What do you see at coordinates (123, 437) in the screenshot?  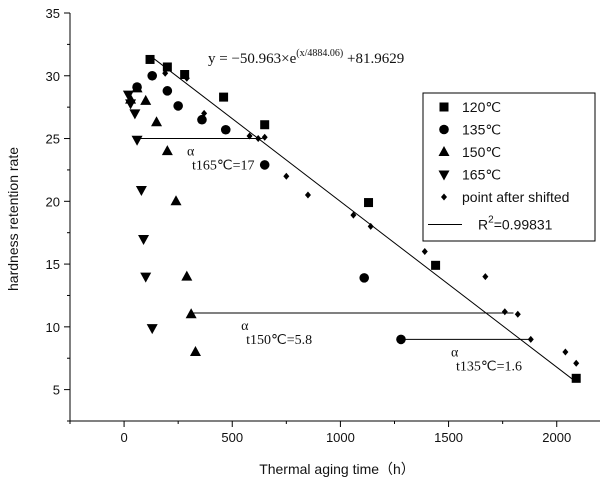 I see `x-tick-label: 0` at bounding box center [123, 437].